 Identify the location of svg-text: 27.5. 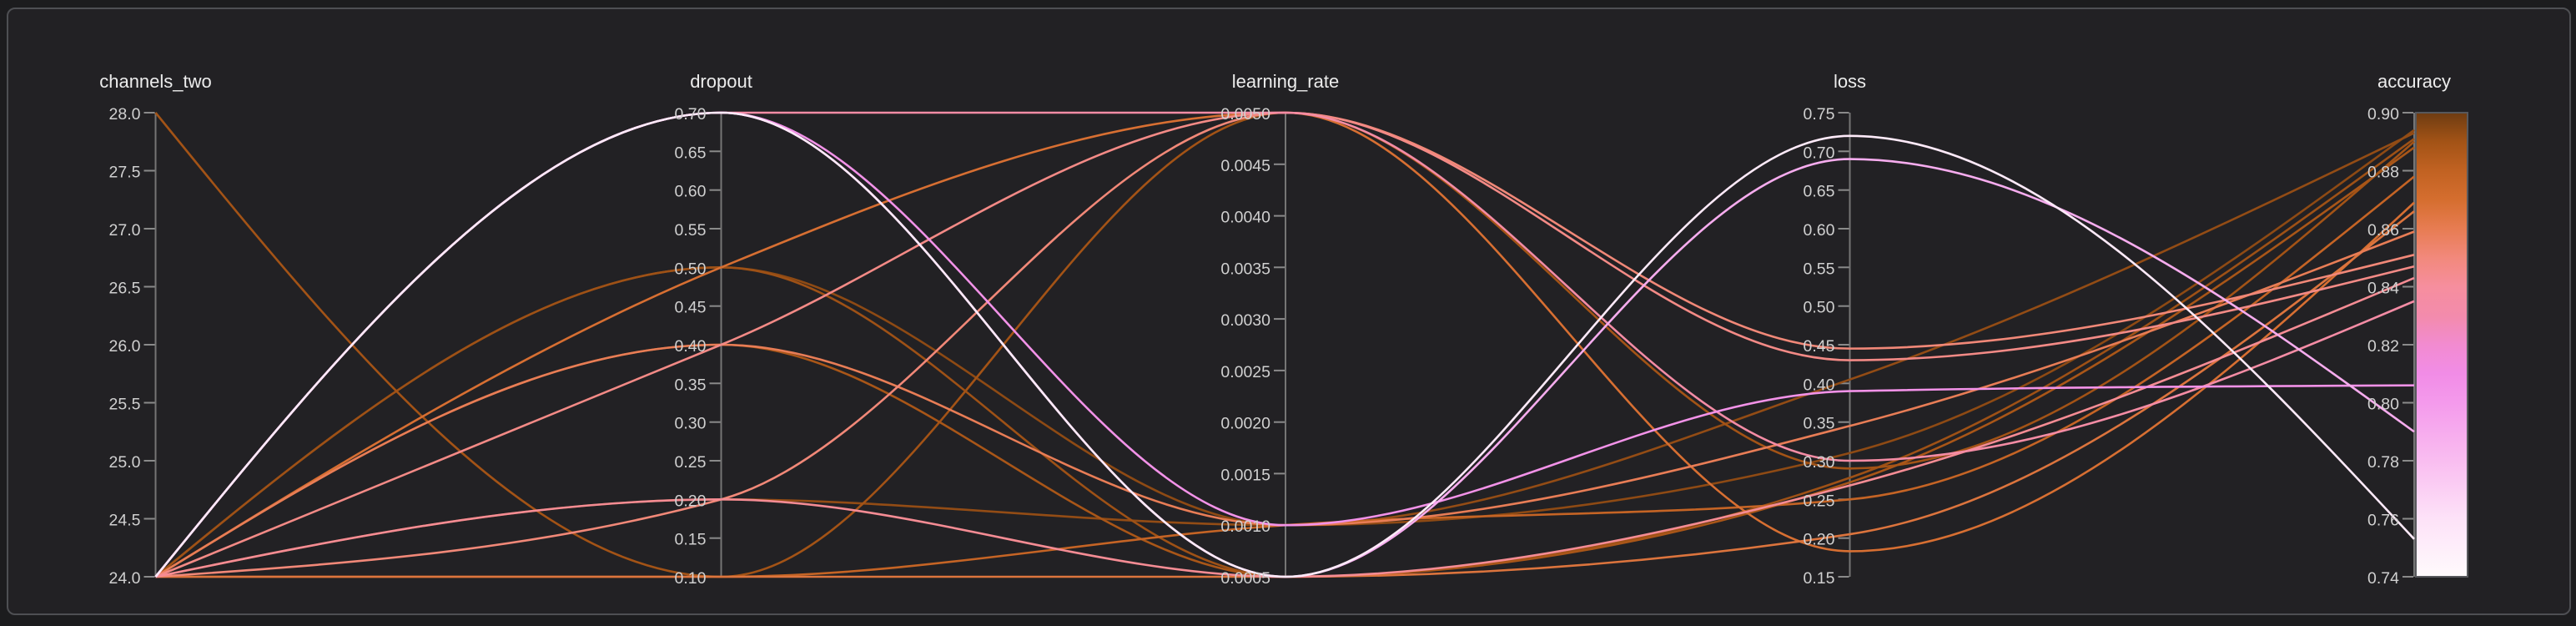
(125, 173).